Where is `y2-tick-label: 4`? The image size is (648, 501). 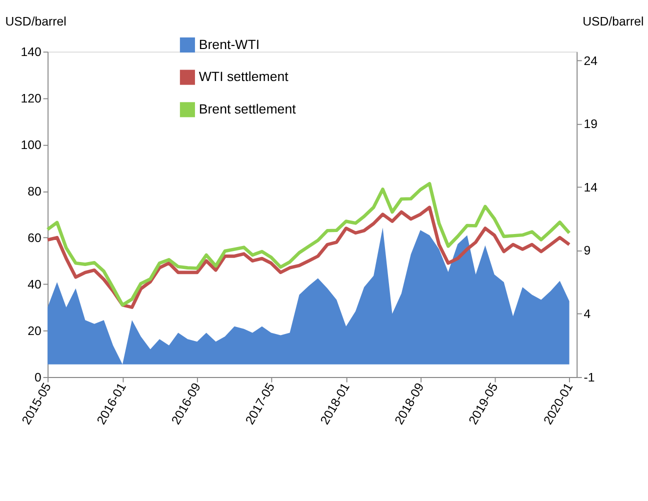 y2-tick-label: 4 is located at coordinates (587, 314).